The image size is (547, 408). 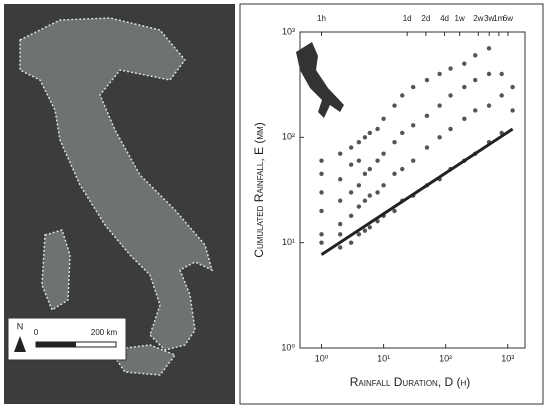 I want to click on x2-tick-label: 3w, so click(x=489, y=18).